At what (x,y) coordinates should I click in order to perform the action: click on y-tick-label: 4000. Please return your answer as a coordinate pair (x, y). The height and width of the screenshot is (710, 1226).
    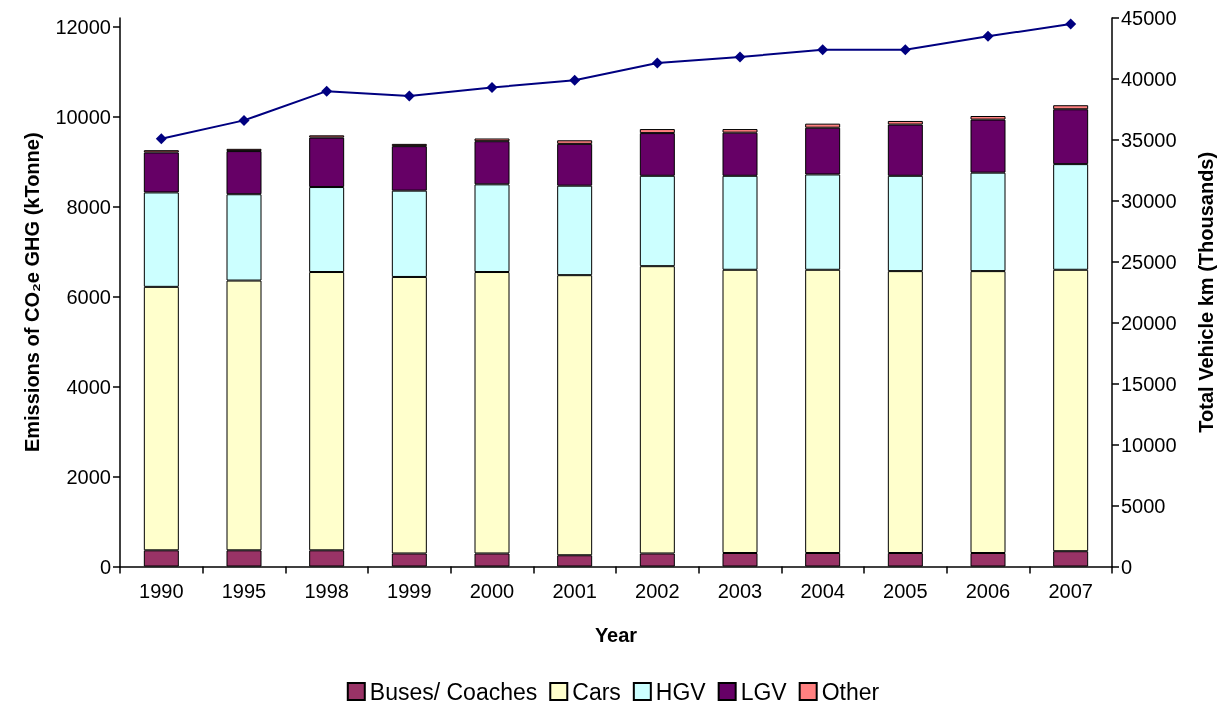
    Looking at the image, I should click on (88, 386).